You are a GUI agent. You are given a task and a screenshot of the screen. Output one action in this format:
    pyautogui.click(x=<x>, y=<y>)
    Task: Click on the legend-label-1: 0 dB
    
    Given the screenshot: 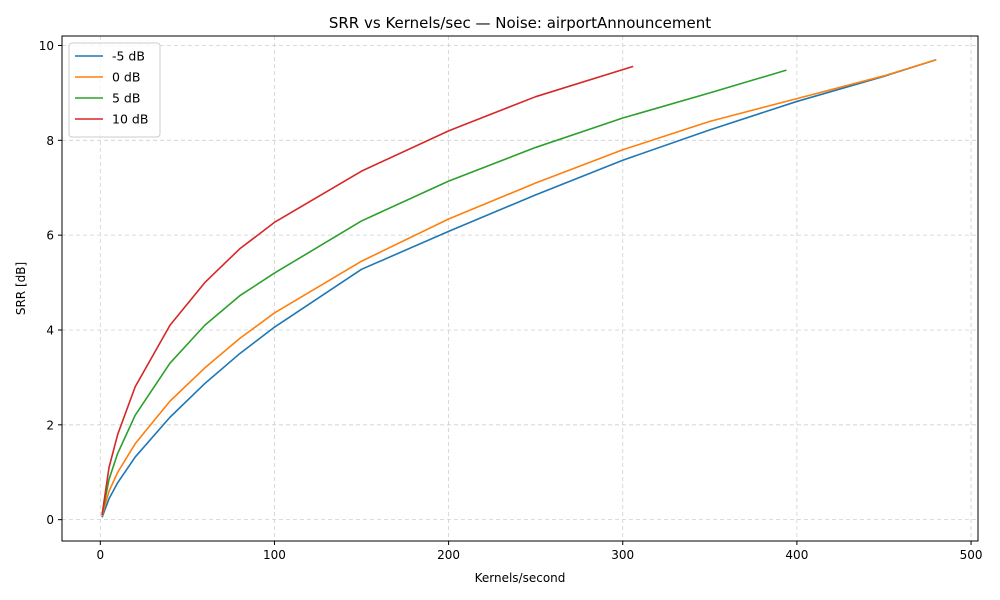 What is the action you would take?
    pyautogui.click(x=126, y=77)
    